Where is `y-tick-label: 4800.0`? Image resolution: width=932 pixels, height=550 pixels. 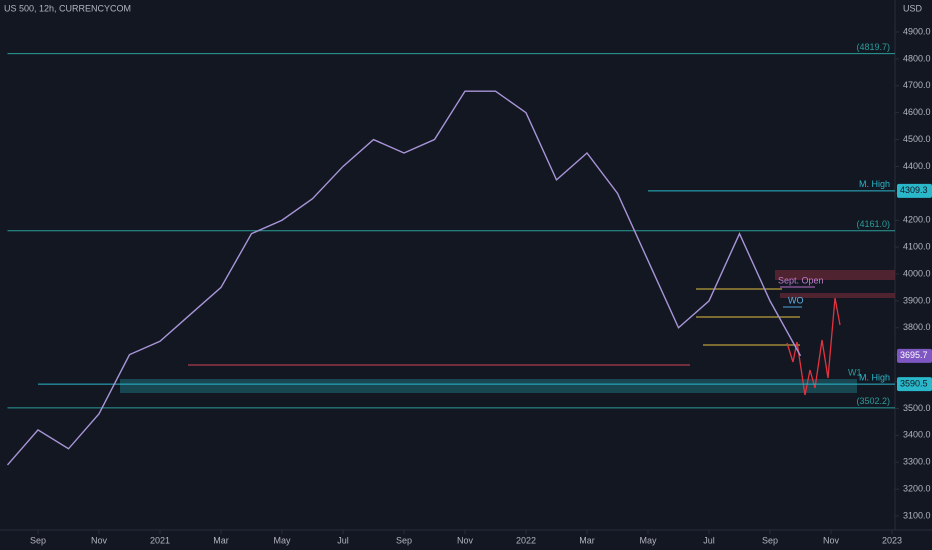
y-tick-label: 4800.0 is located at coordinates (917, 58).